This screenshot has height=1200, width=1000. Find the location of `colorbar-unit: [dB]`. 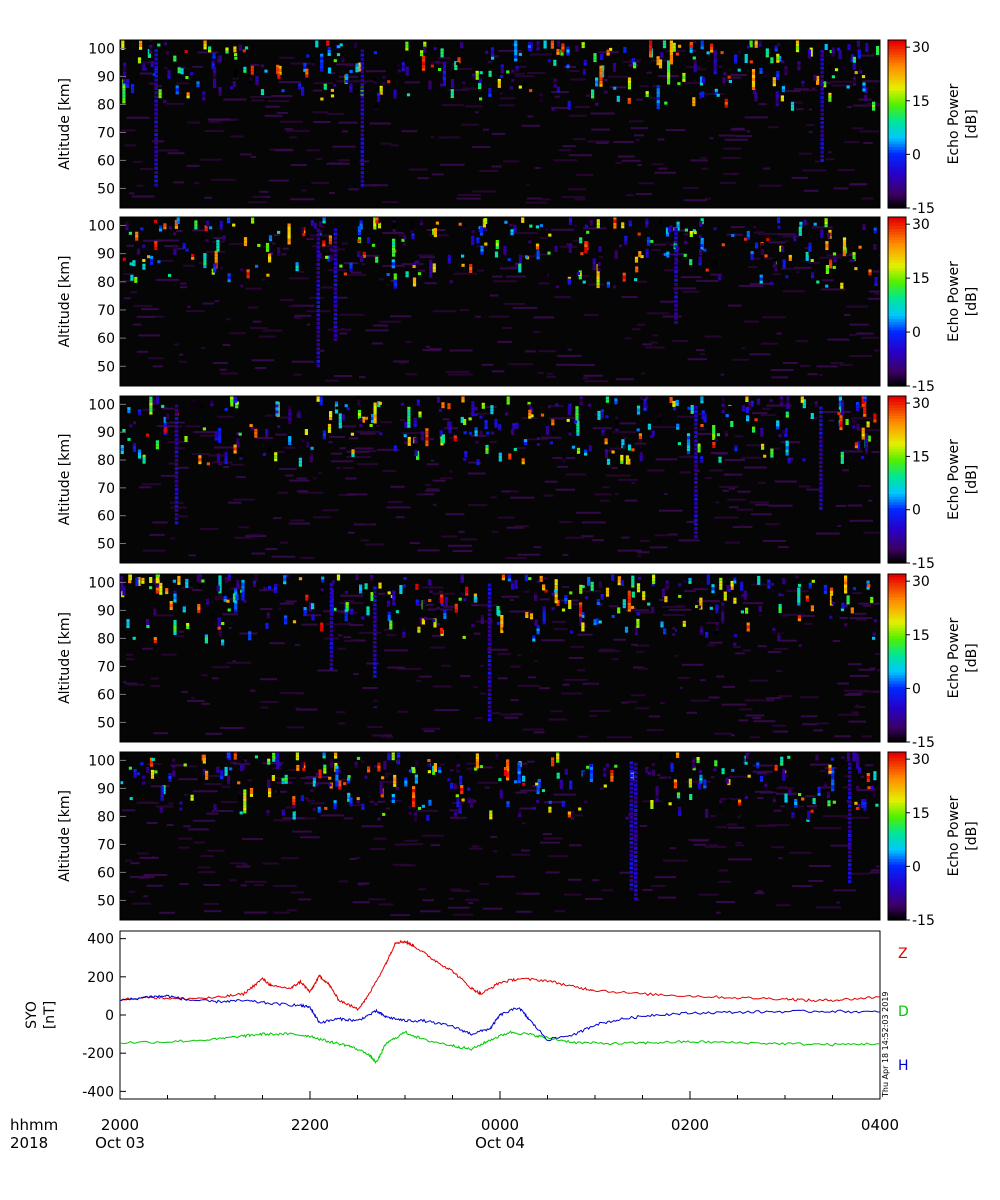

colorbar-unit: [dB] is located at coordinates (972, 123).